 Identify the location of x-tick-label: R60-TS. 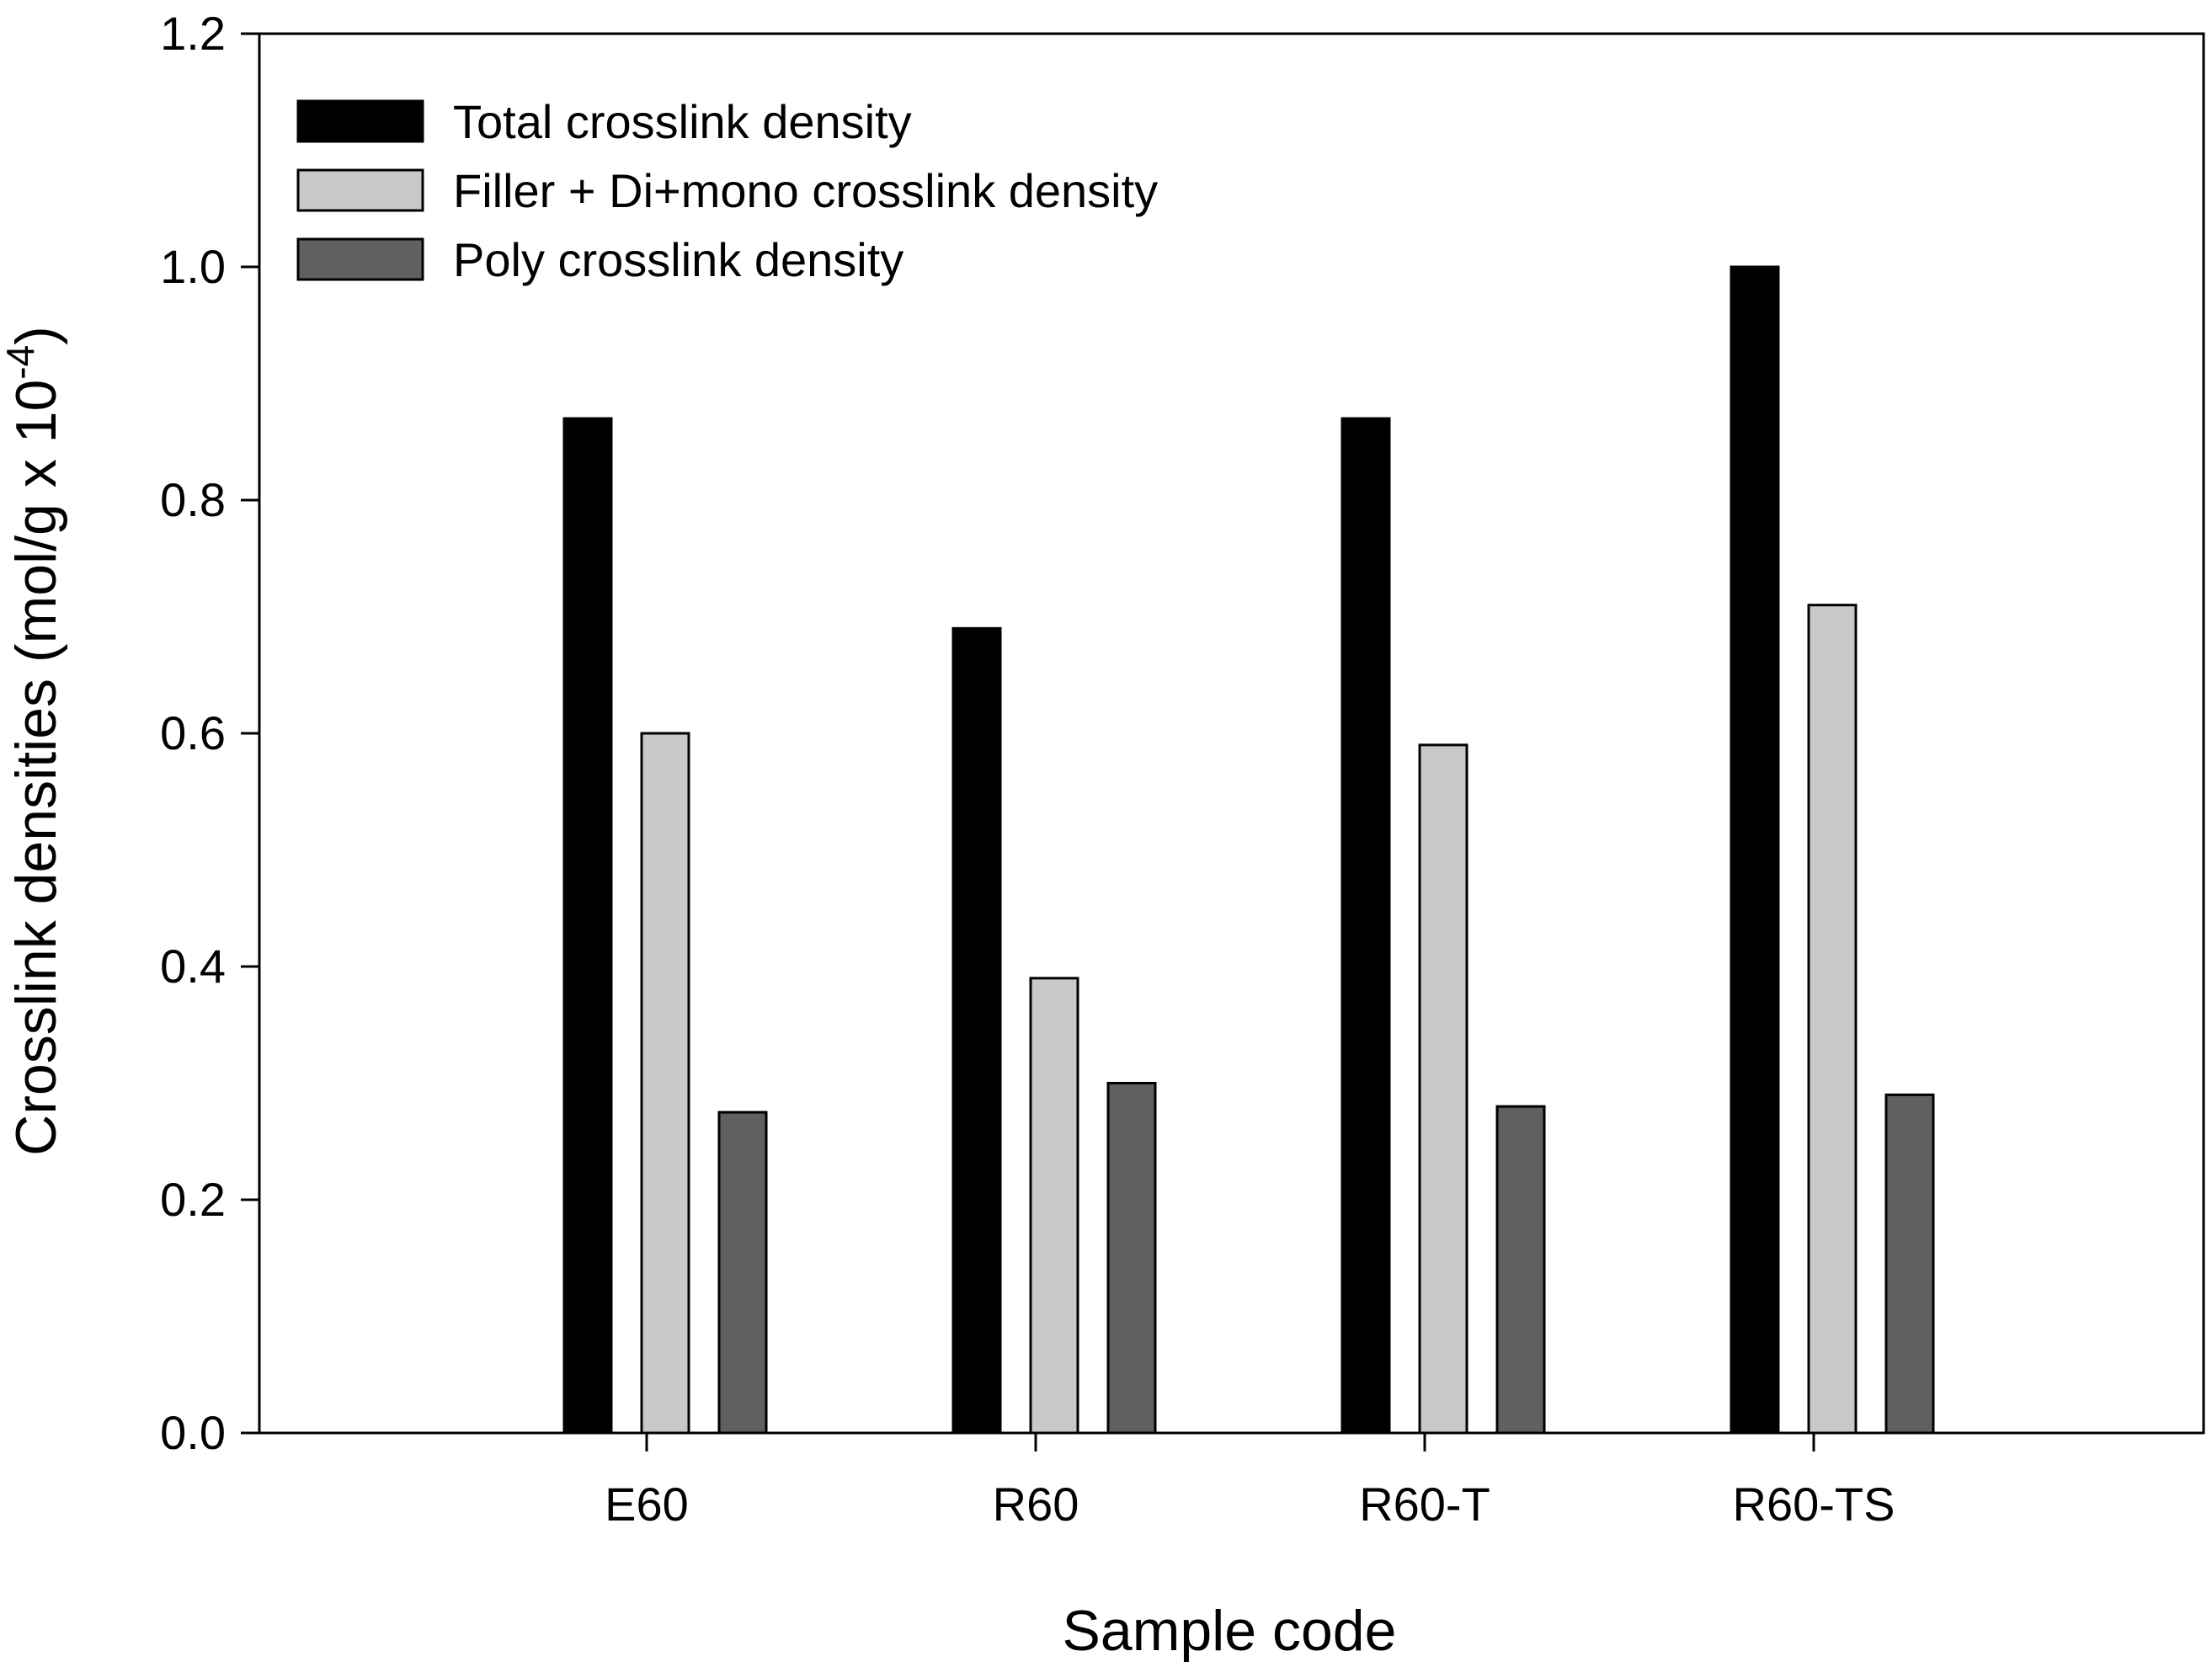
(1814, 1505).